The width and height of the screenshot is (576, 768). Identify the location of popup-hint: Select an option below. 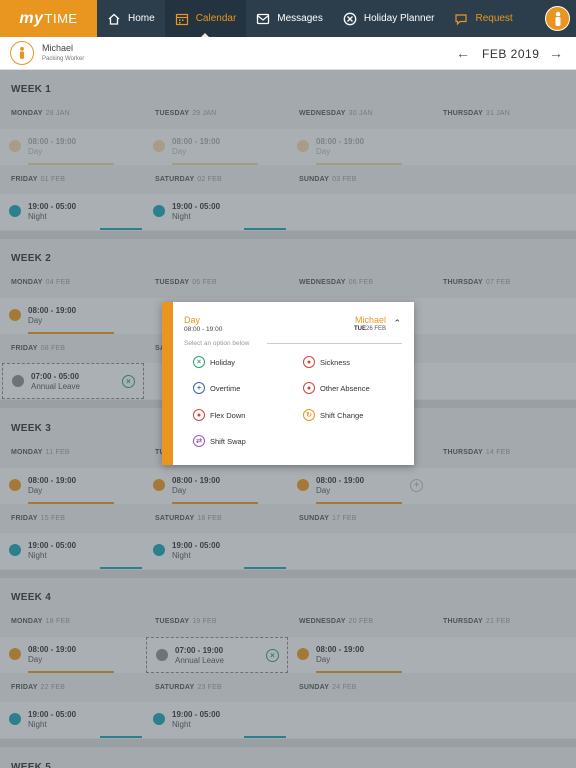
(217, 343).